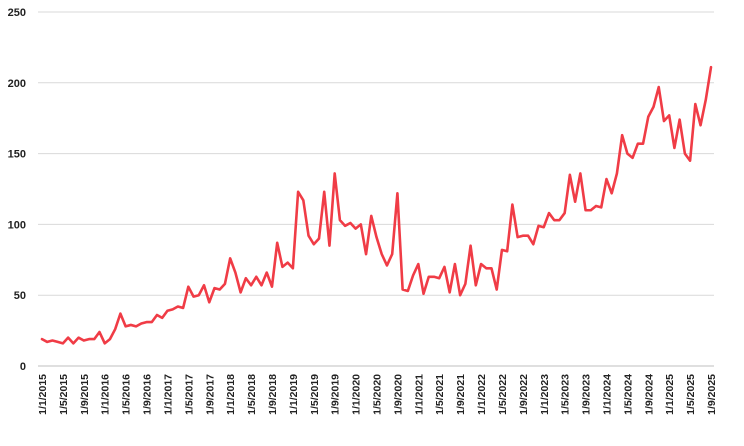 The width and height of the screenshot is (744, 446). Describe the element at coordinates (148, 394) in the screenshot. I see `x-tick-label: 1/9/2016` at that location.